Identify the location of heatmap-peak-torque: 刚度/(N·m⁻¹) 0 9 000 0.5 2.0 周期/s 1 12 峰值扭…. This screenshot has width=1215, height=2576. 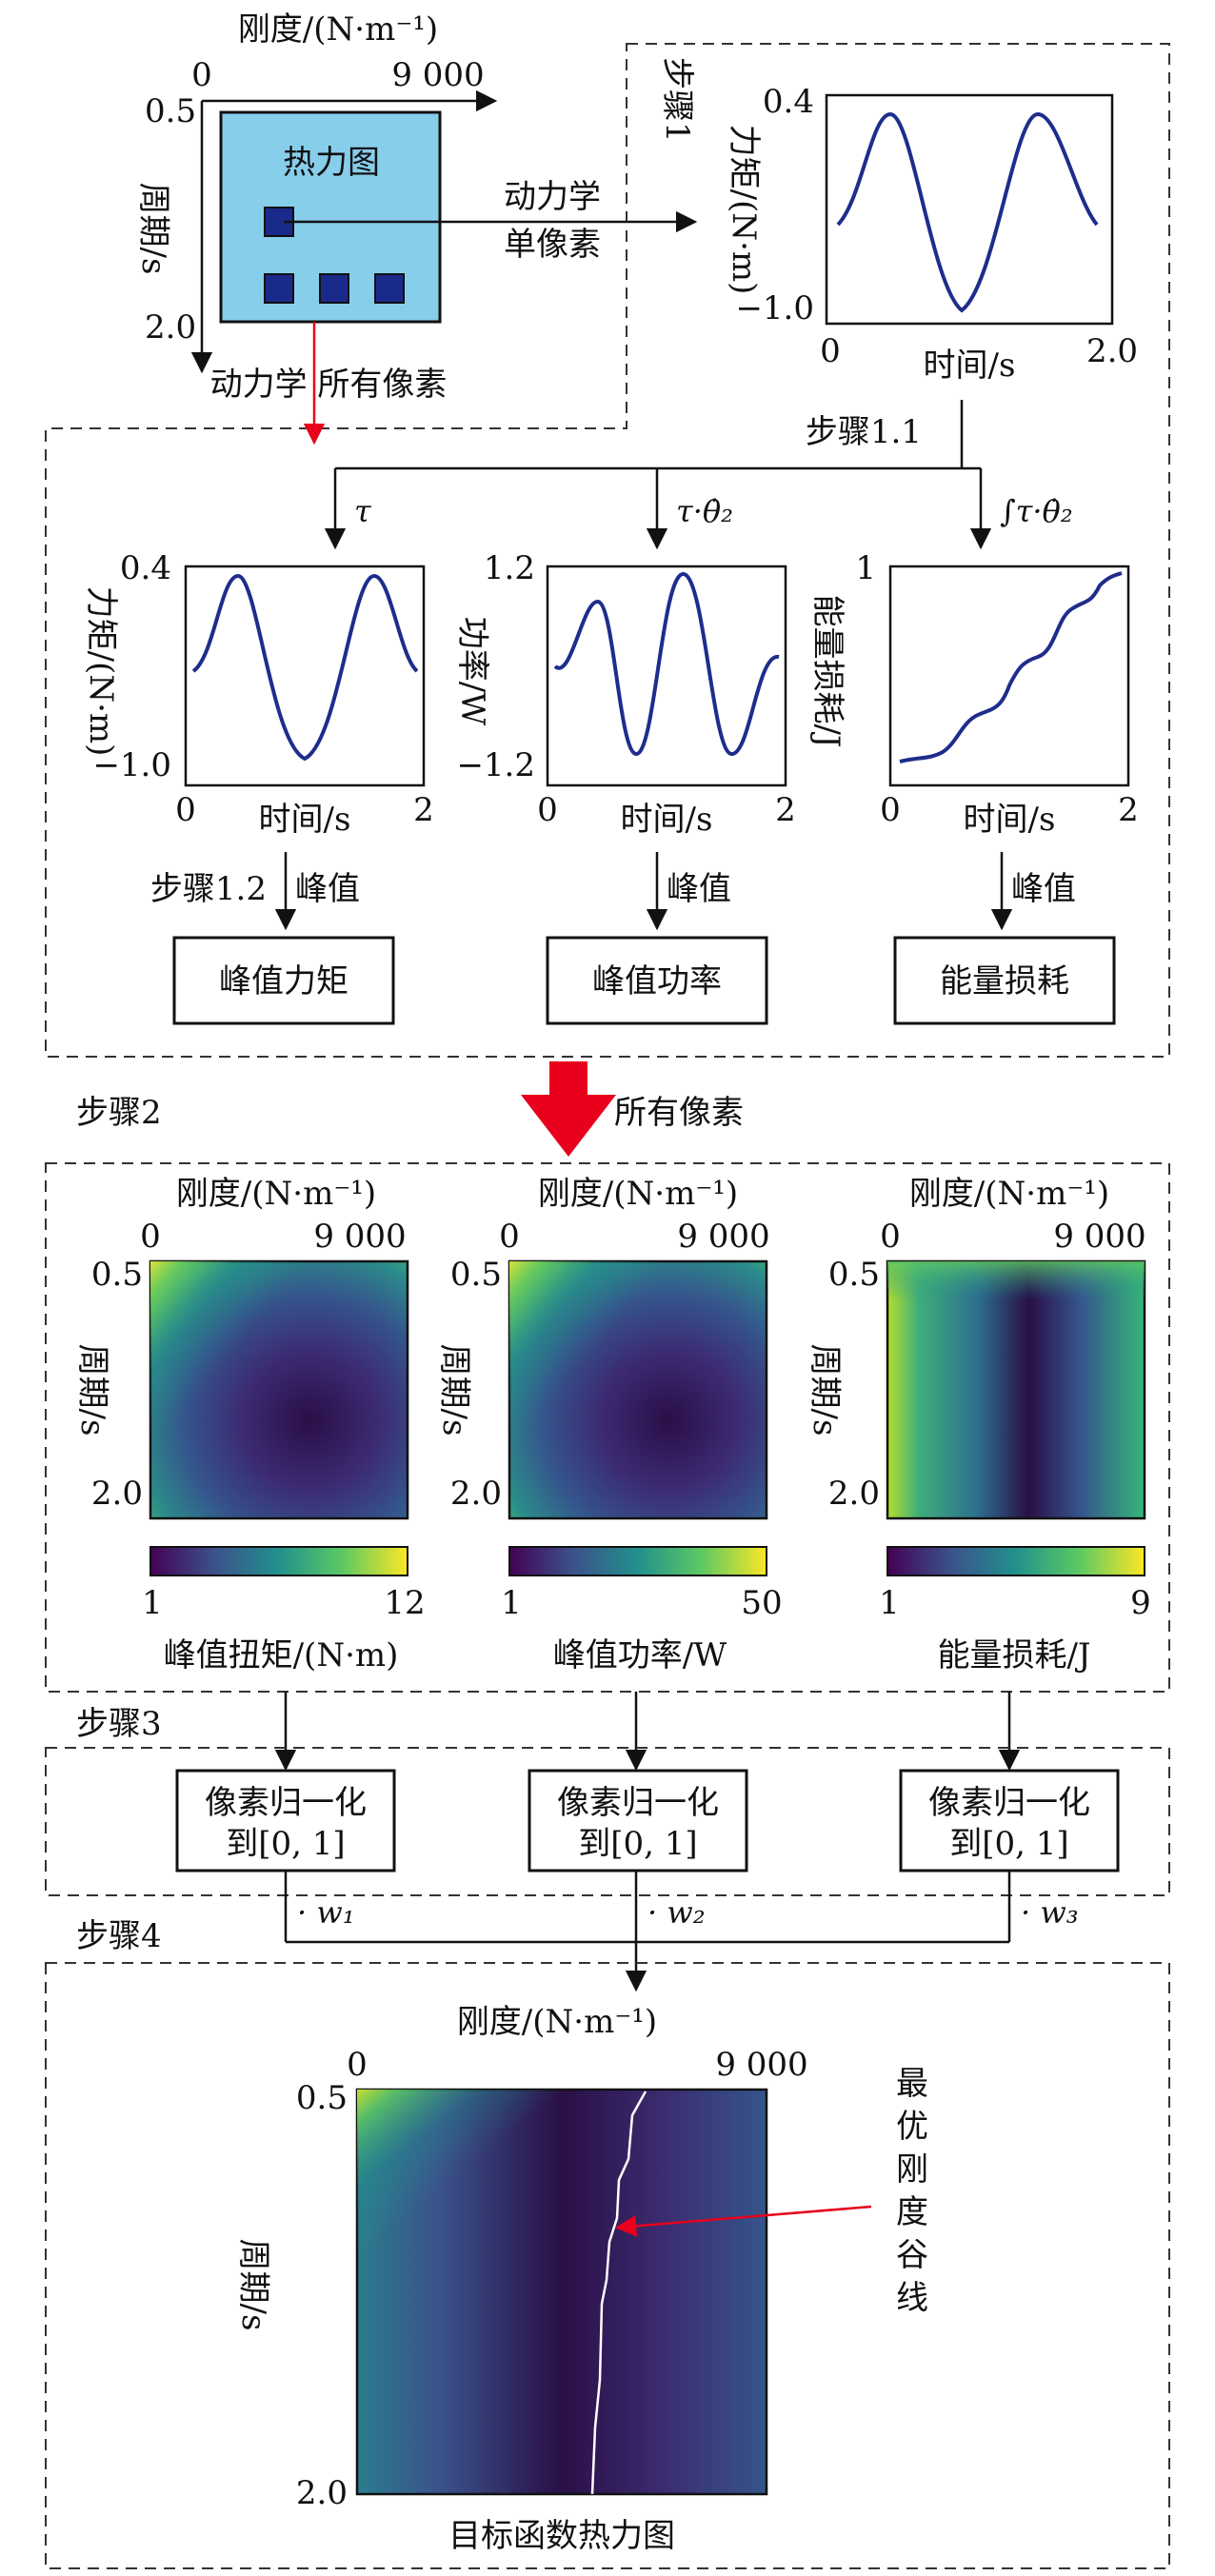
(249, 1424).